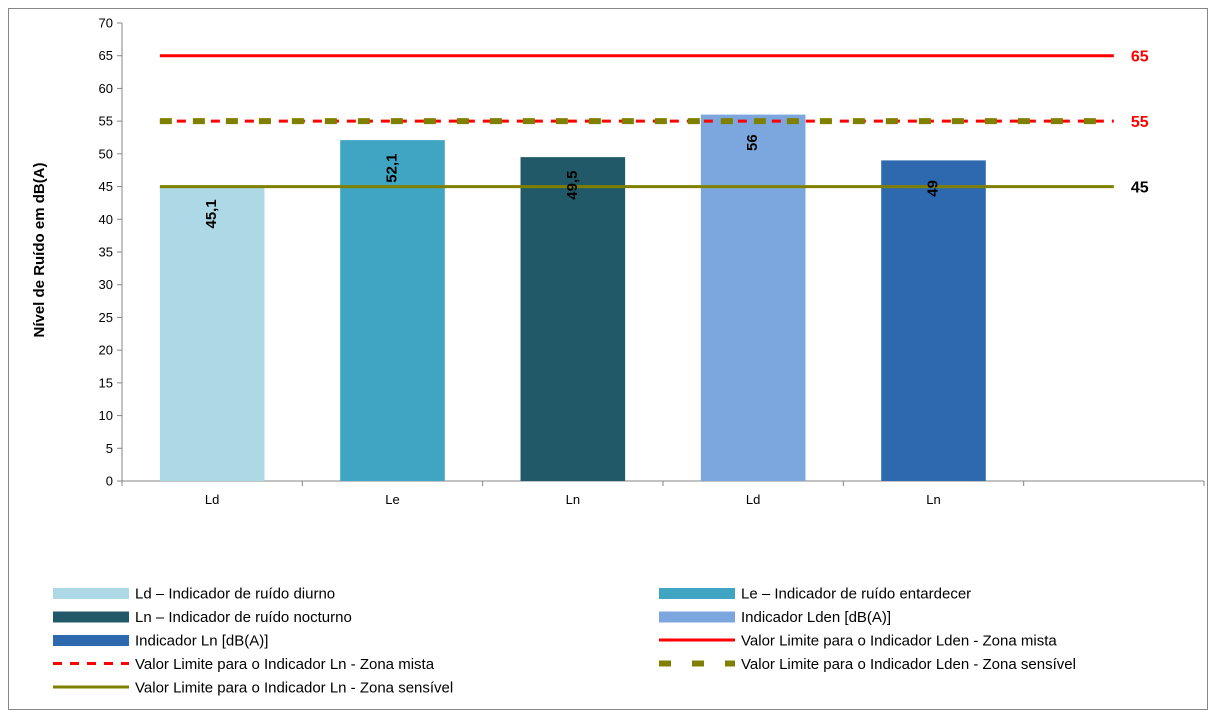  I want to click on reference-line-label: 65, so click(1140, 57).